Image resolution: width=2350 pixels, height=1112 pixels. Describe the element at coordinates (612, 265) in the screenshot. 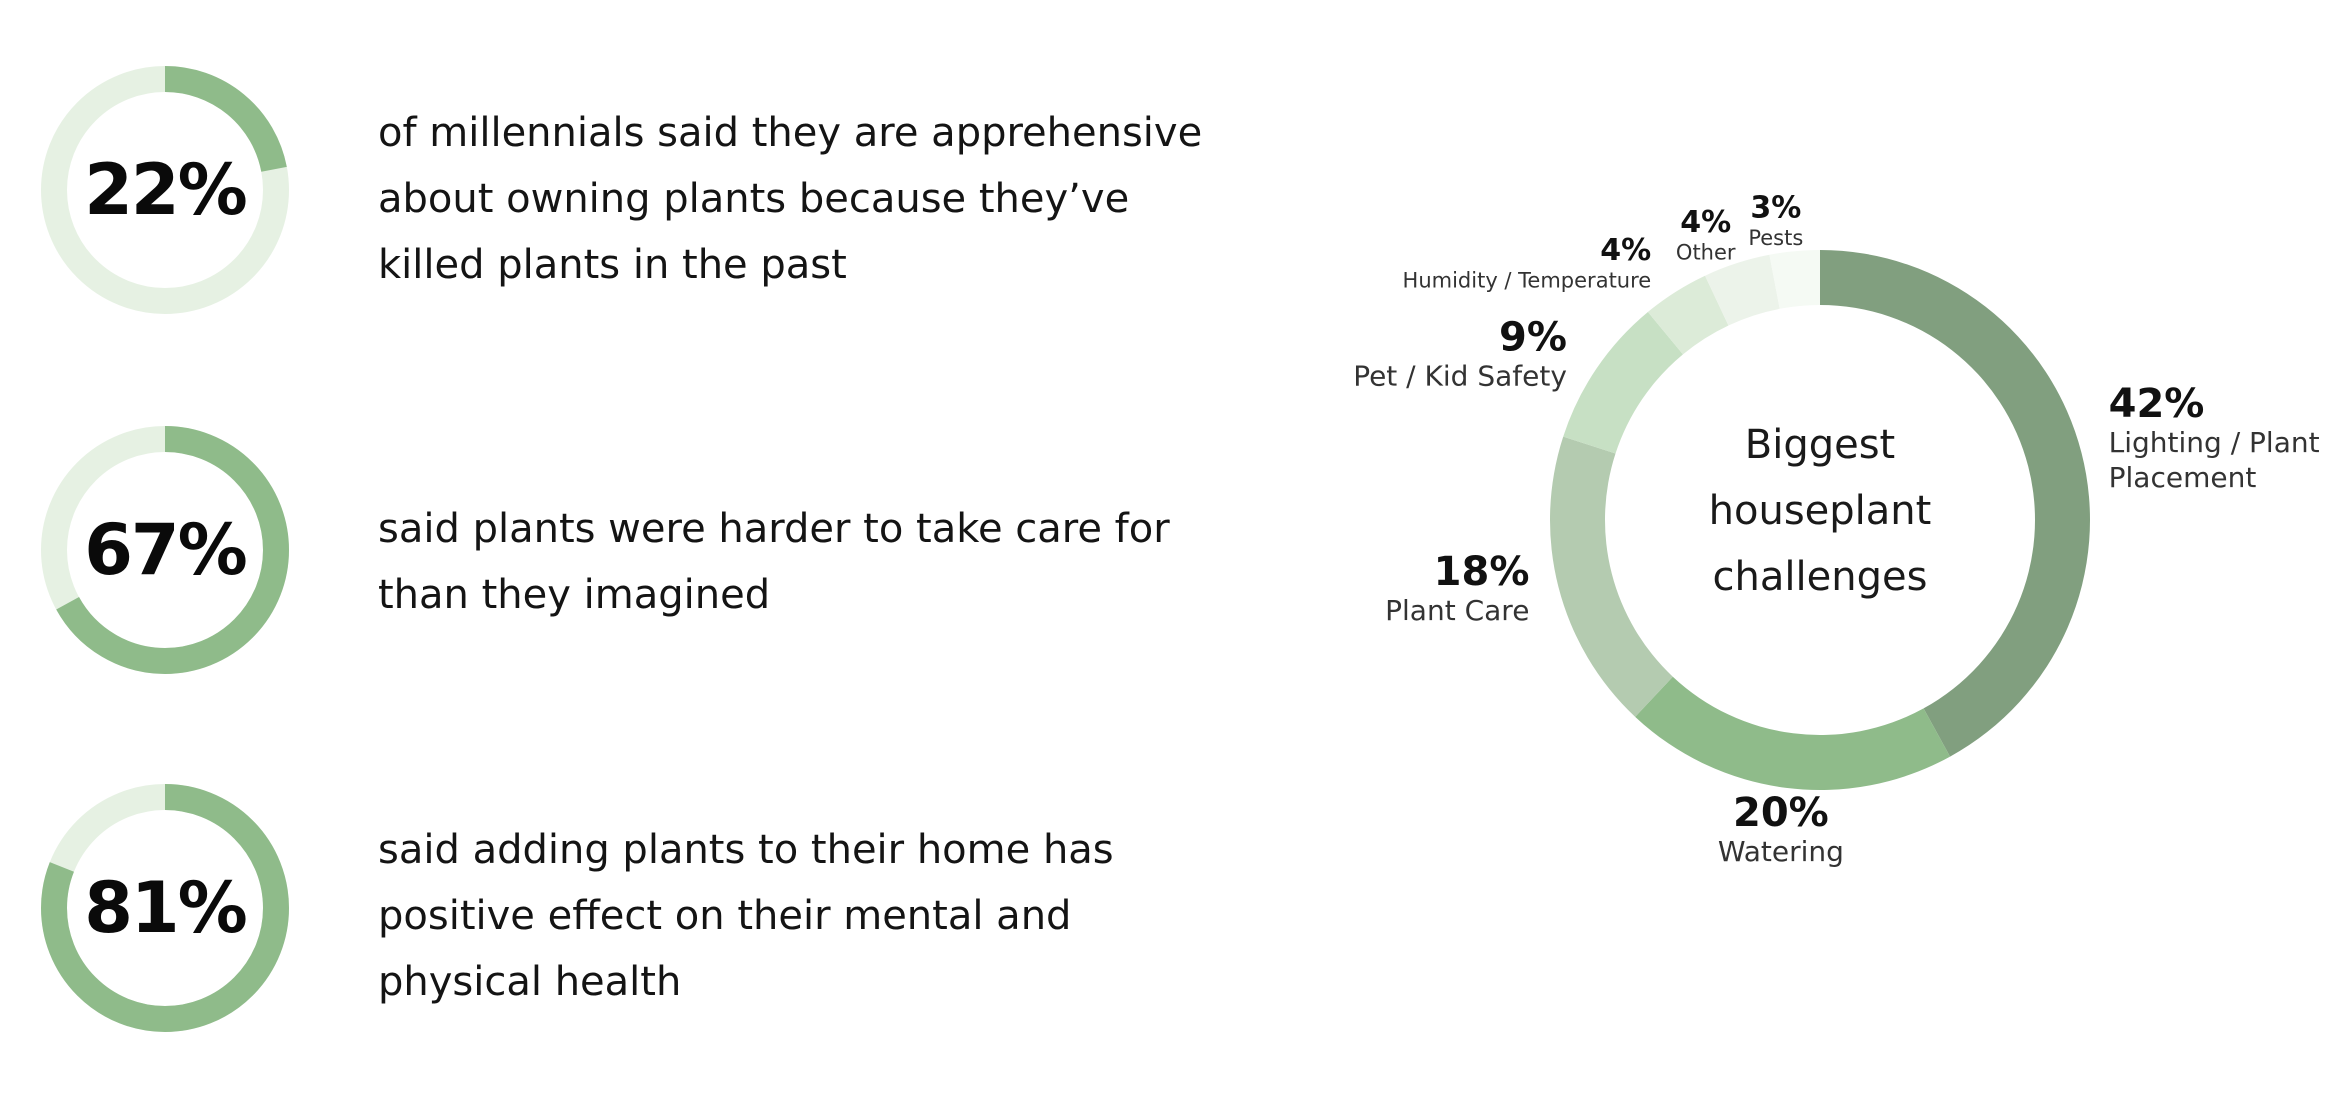

I see `stat-description-line: killed plants in the past` at that location.